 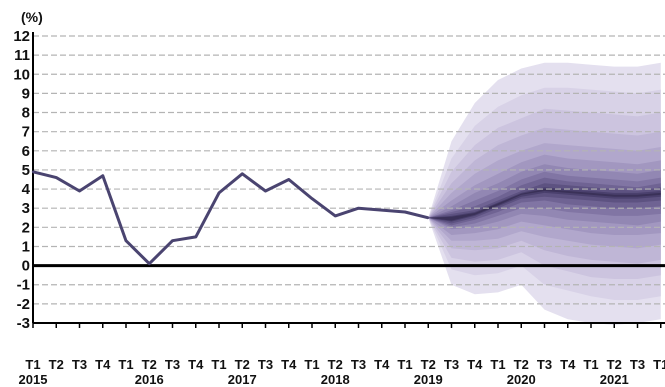 What do you see at coordinates (428, 379) in the screenshot?
I see `x-year-label: 2019` at bounding box center [428, 379].